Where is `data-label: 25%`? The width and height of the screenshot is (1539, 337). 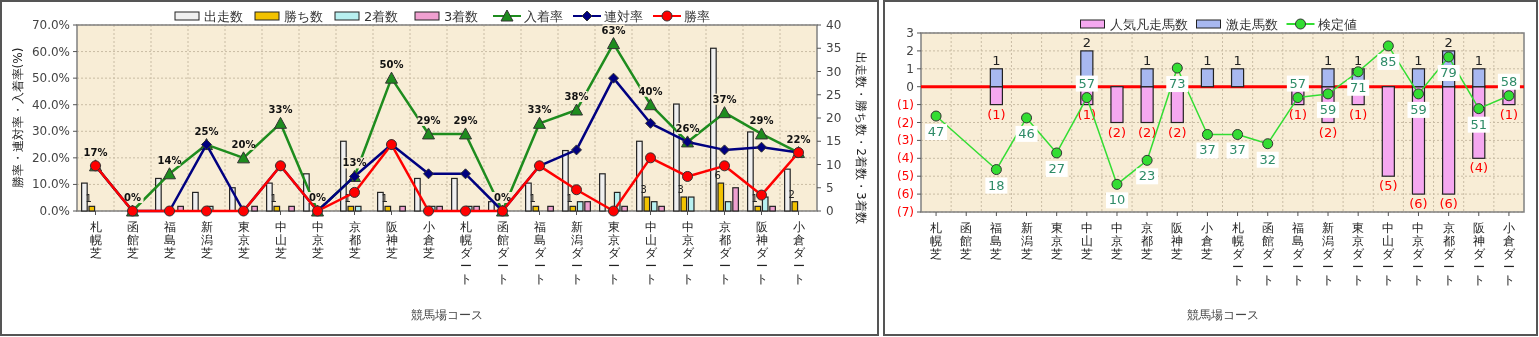 data-label: 25% is located at coordinates (206, 131).